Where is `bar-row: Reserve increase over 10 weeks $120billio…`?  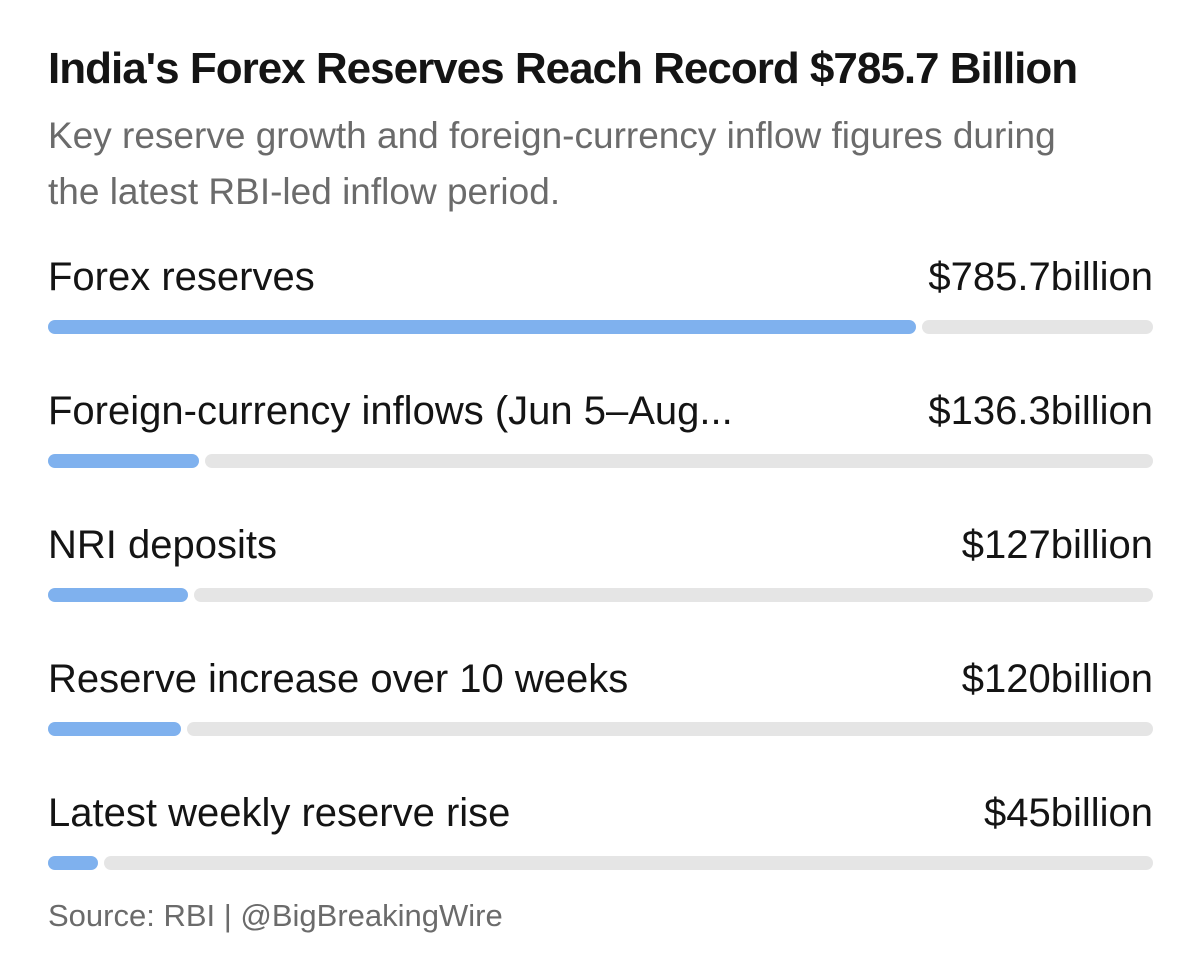
bar-row: Reserve increase over 10 weeks $120billio… is located at coordinates (600, 699).